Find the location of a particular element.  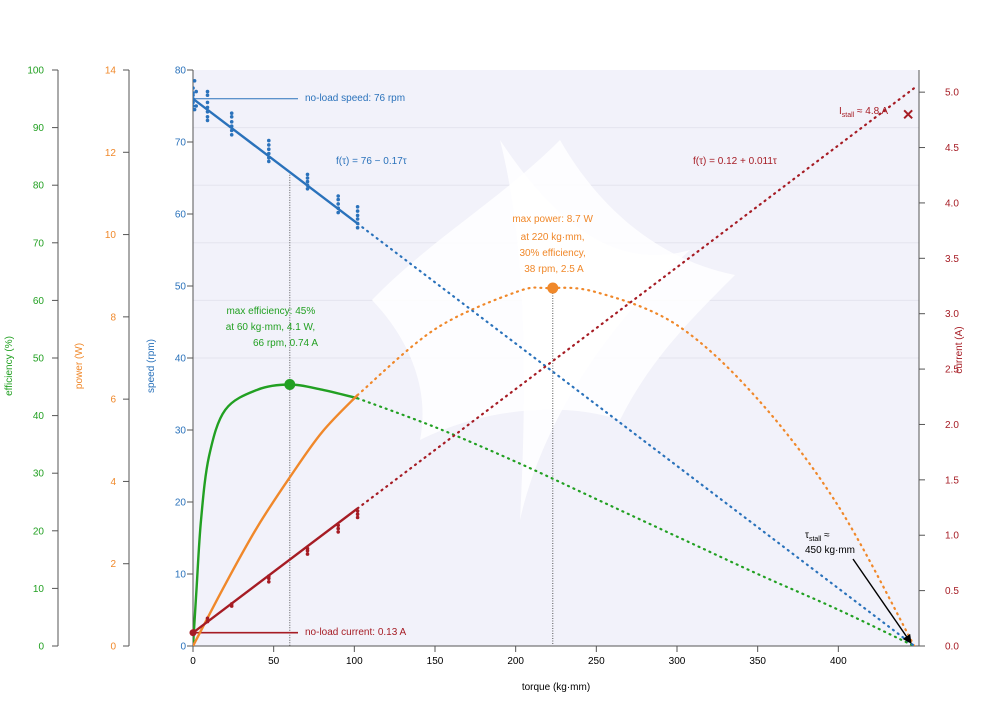

efficiency-axis-title: efficiency (%) is located at coordinates (9, 366).